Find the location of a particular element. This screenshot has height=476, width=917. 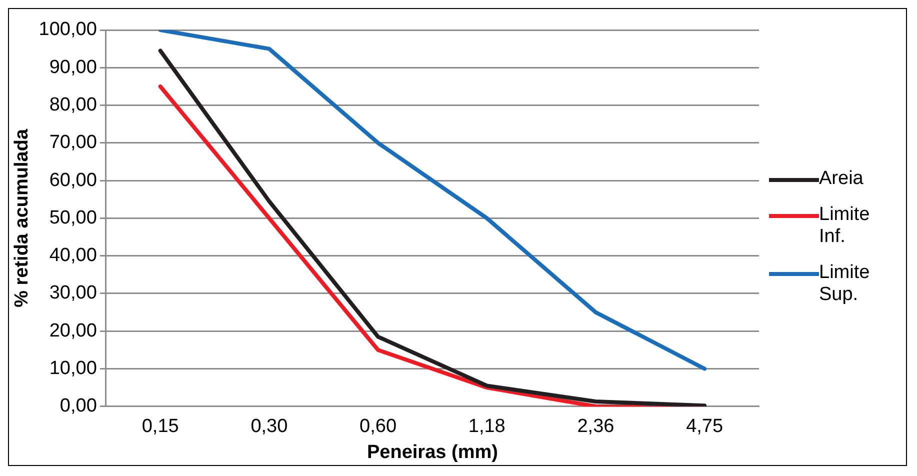

x-tick-label: 0,30 is located at coordinates (269, 427).